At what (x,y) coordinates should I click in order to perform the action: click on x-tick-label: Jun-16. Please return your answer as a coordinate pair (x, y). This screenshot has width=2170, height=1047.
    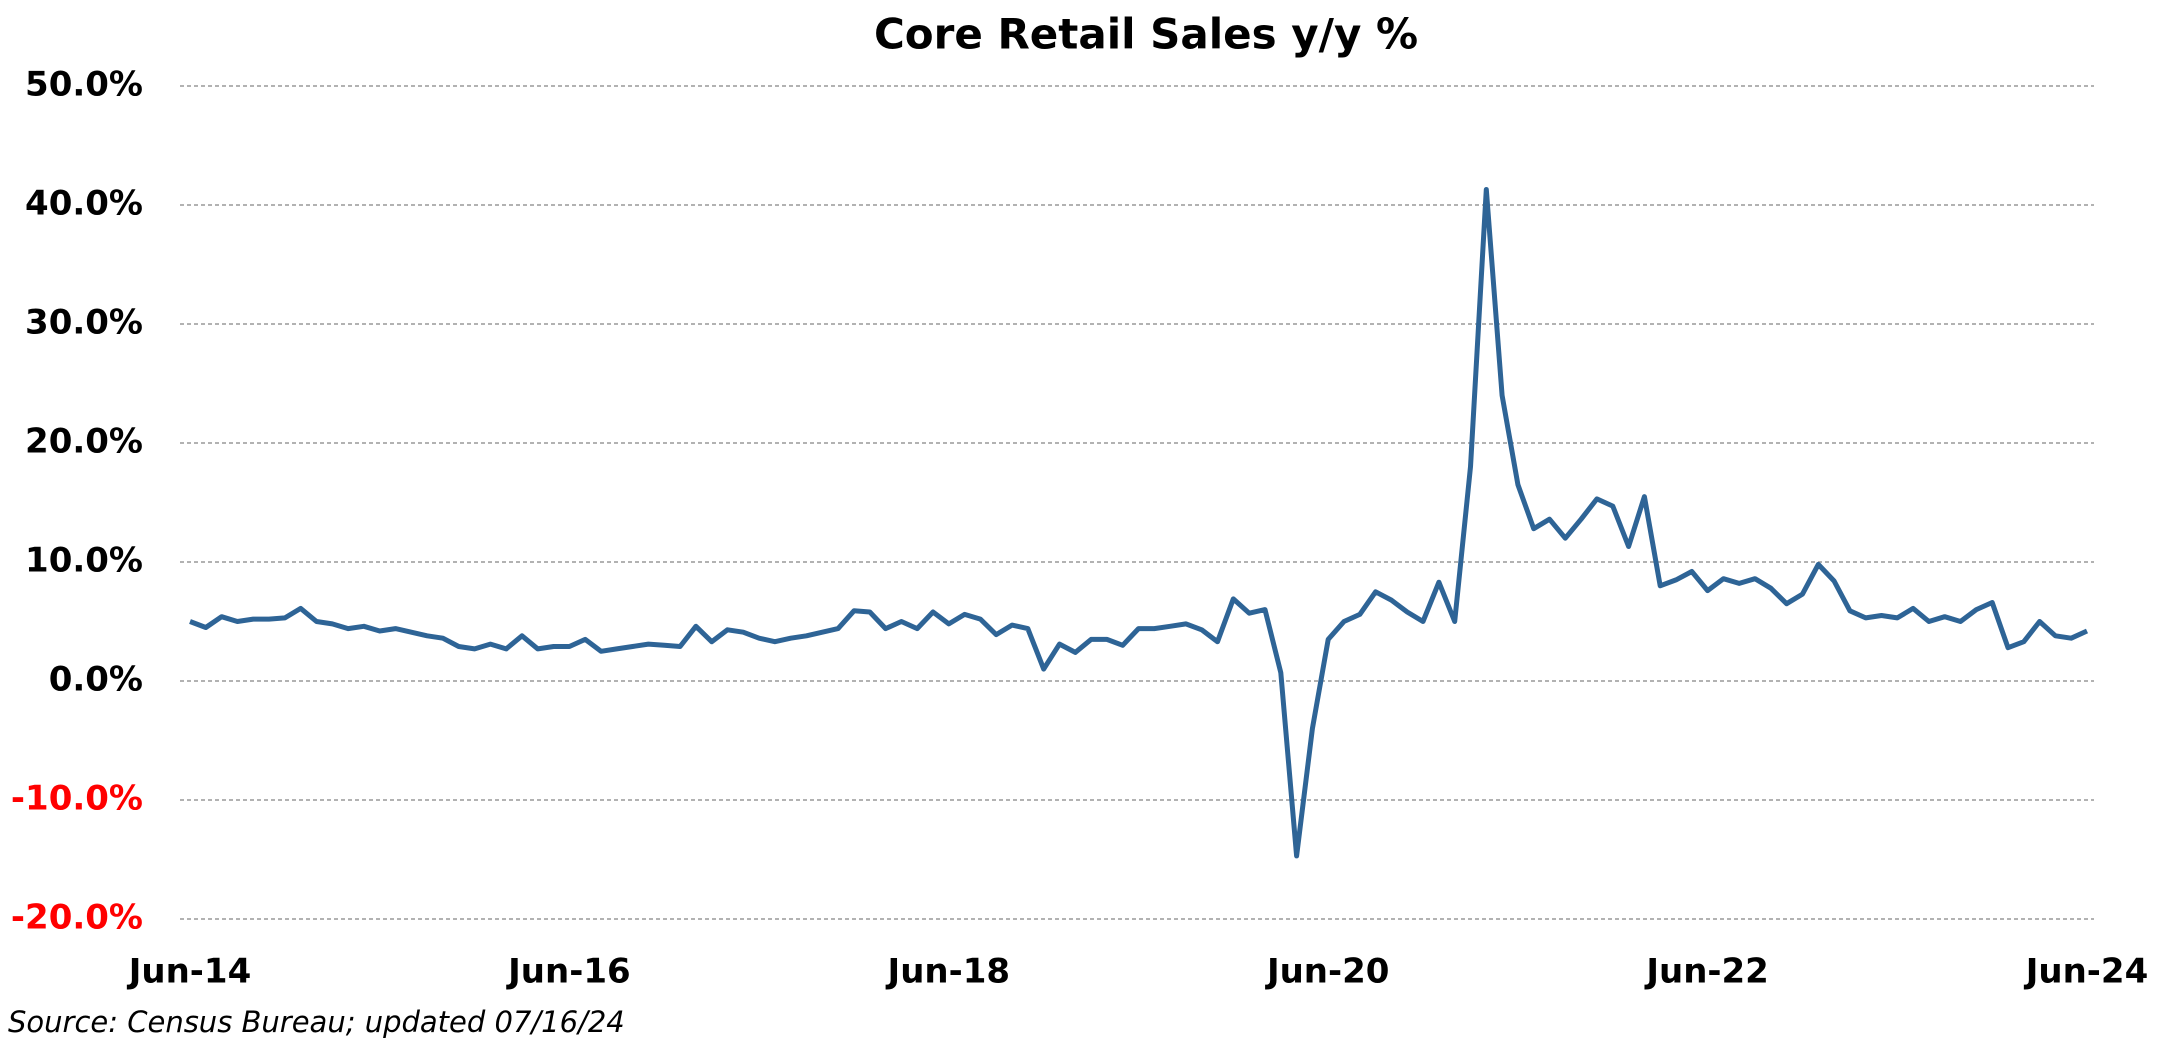
    Looking at the image, I should click on (568, 972).